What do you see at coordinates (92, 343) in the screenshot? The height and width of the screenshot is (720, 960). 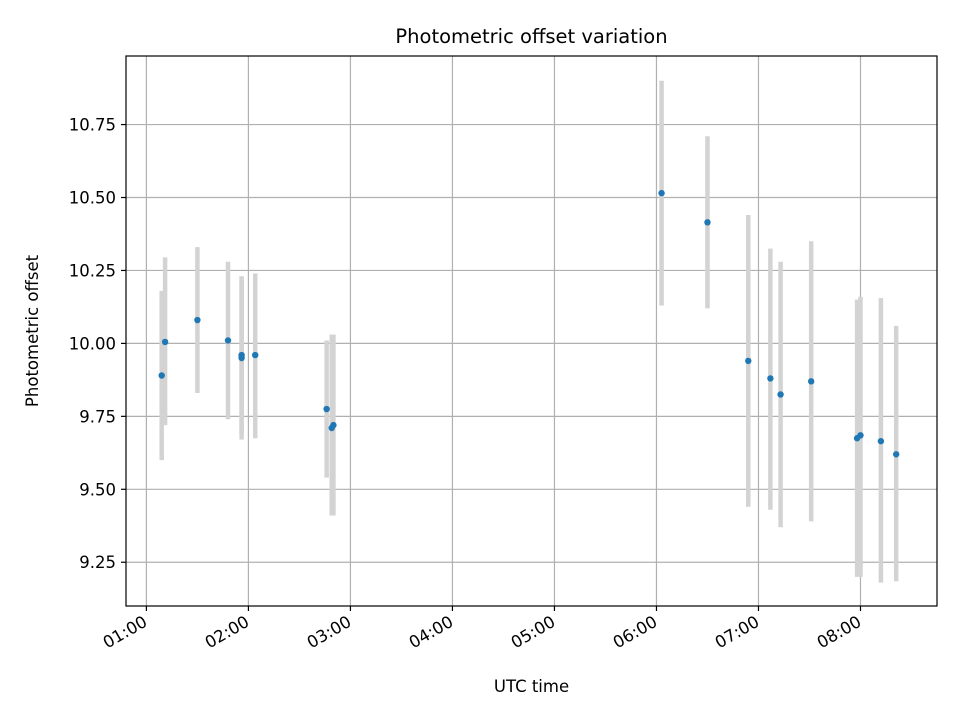 I see `y-tick-label: 10.00` at bounding box center [92, 343].